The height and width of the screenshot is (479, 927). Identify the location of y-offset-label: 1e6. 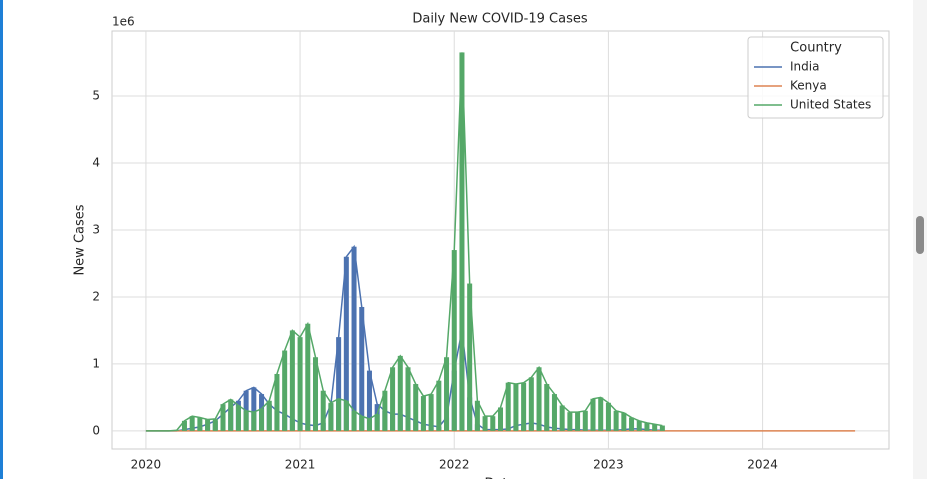
(123, 22).